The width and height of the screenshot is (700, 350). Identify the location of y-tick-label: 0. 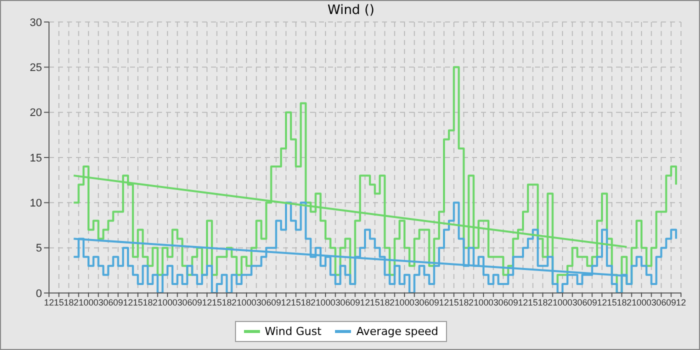
(39, 294).